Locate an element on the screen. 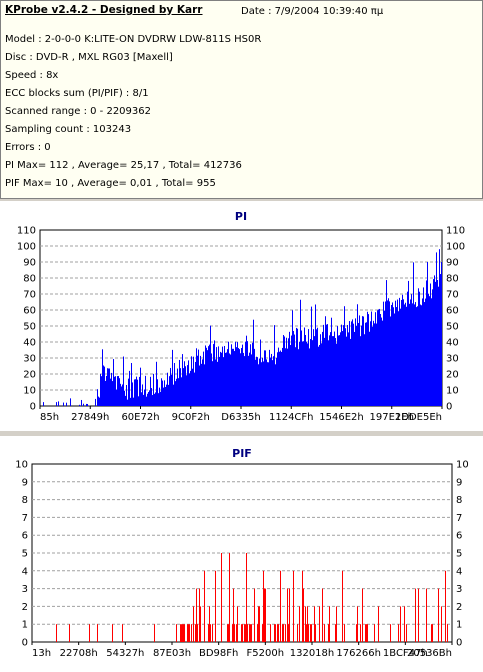  y-tick-label-right: 9 is located at coordinates (459, 482).